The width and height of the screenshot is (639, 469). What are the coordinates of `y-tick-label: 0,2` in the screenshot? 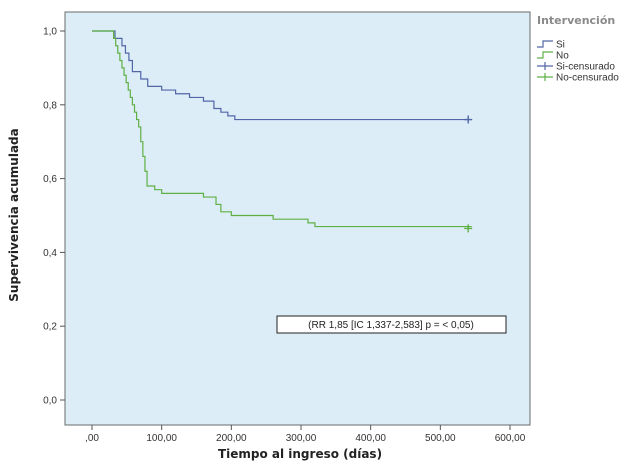 It's located at (50, 327).